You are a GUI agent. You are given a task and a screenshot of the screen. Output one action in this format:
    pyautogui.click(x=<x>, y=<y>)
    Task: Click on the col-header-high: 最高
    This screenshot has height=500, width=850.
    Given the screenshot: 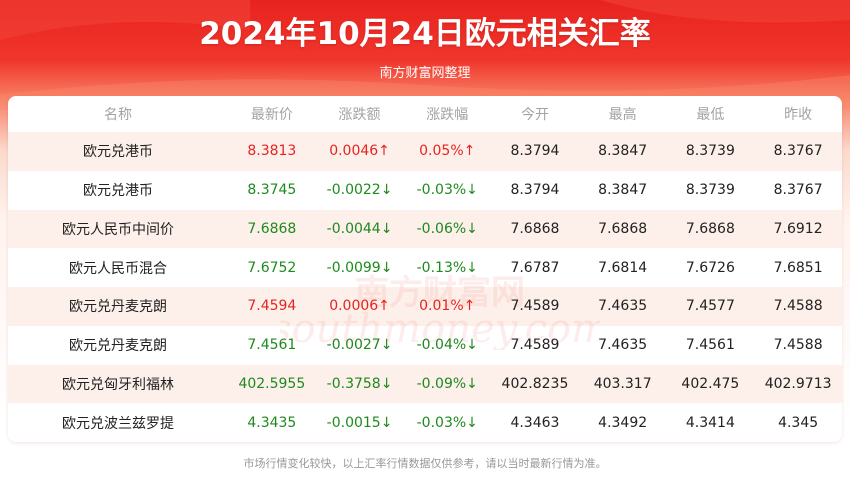 What is the action you would take?
    pyautogui.click(x=622, y=115)
    